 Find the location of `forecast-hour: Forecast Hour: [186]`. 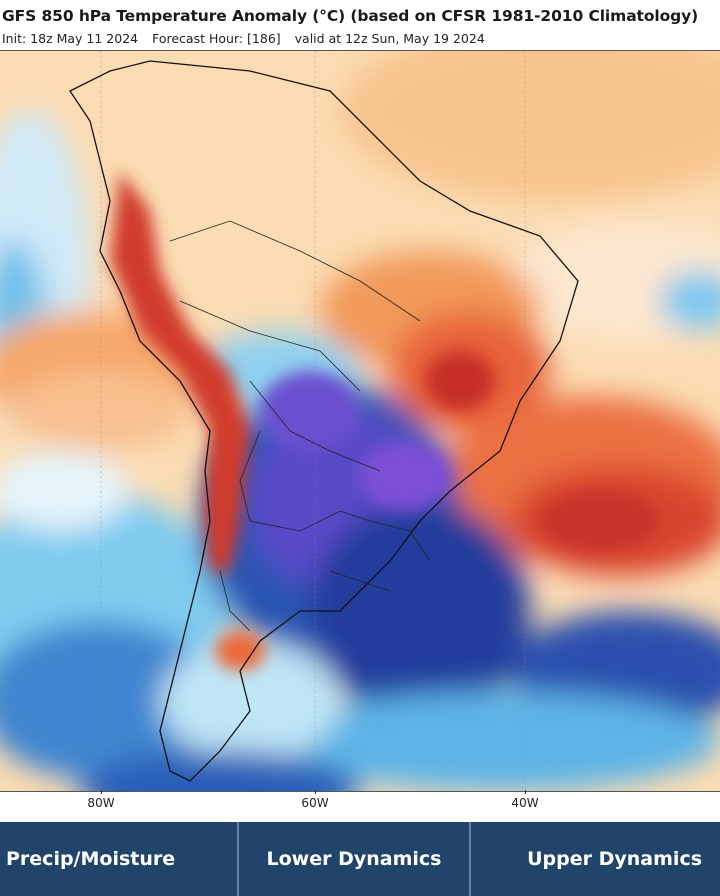

forecast-hour: Forecast Hour: [186] is located at coordinates (216, 38).